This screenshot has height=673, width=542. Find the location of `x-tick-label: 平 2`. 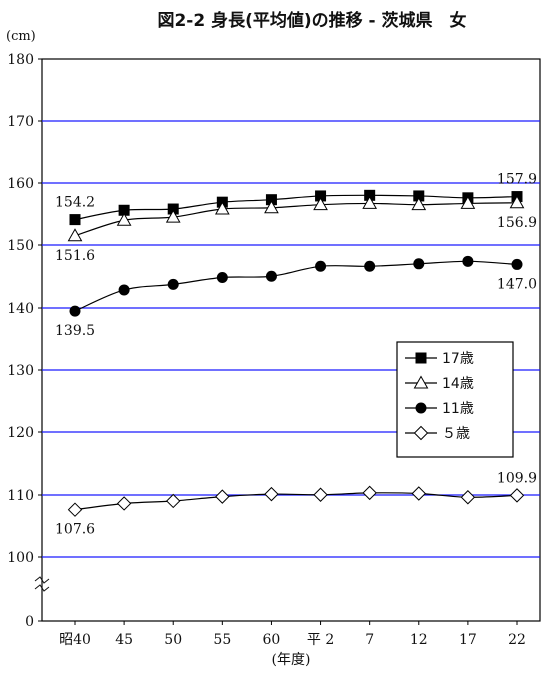

x-tick-label: 平 2 is located at coordinates (320, 640).